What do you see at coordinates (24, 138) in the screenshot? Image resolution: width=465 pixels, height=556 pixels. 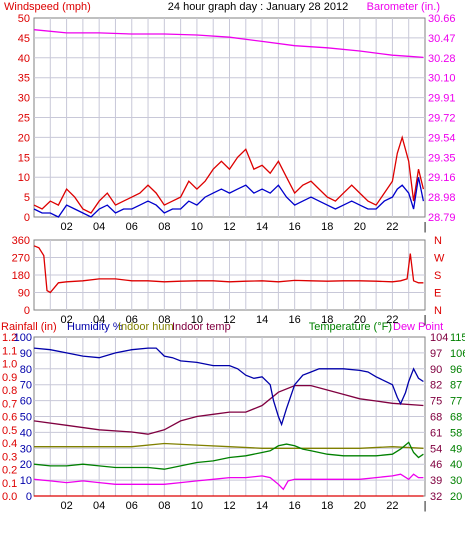 I see `windspeed-tick-label: 20` at bounding box center [24, 138].